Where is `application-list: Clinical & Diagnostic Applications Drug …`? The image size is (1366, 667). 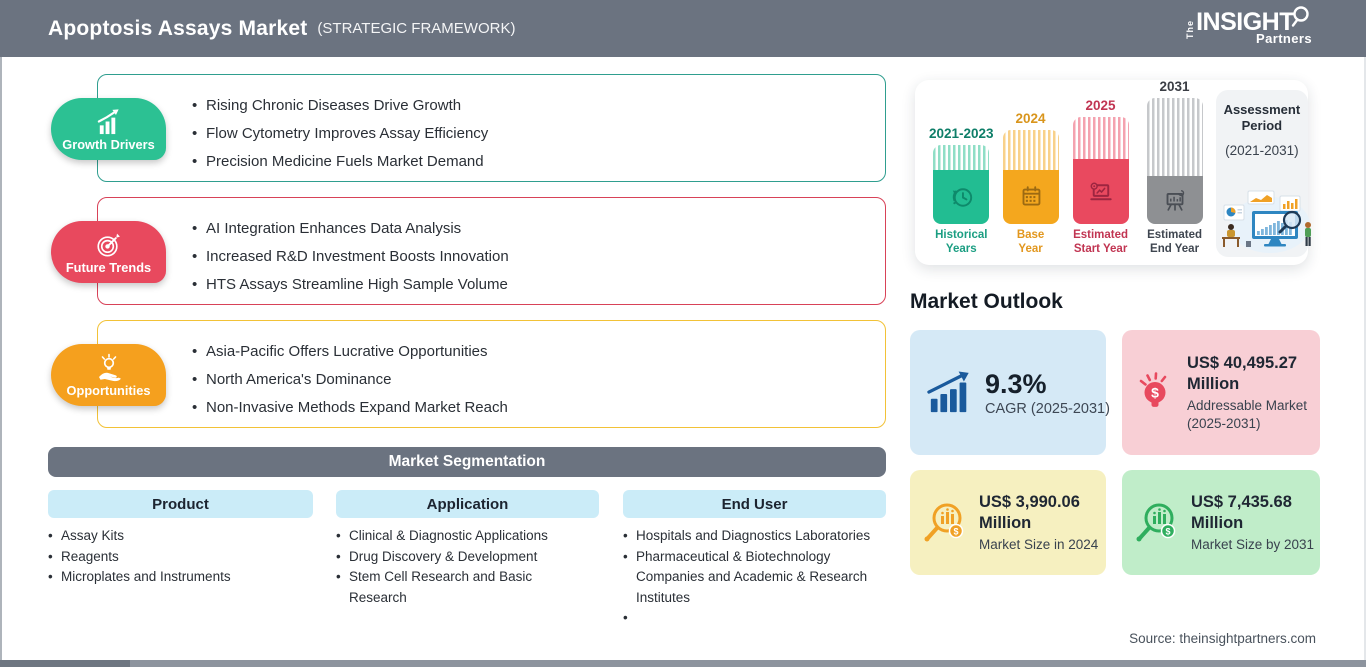 application-list: Clinical & Diagnostic Applications Drug … is located at coordinates (456, 567).